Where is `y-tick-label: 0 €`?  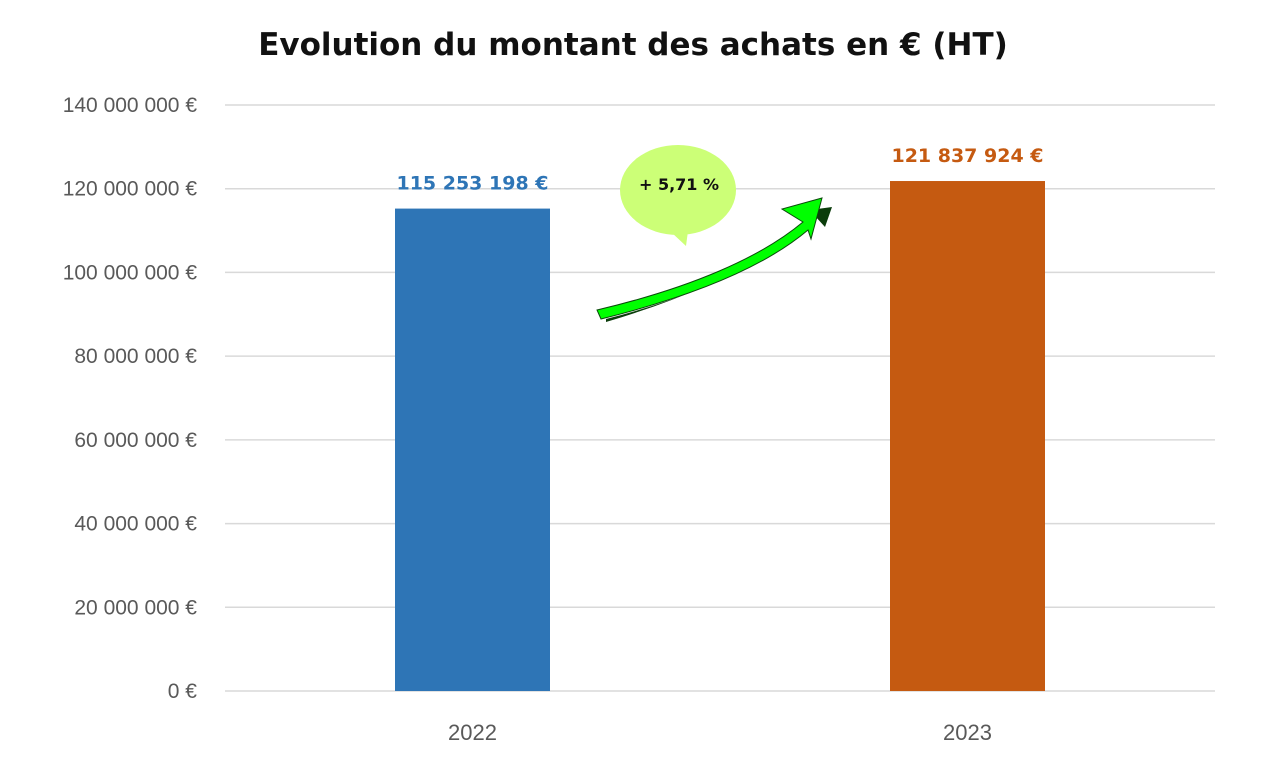 y-tick-label: 0 € is located at coordinates (183, 691).